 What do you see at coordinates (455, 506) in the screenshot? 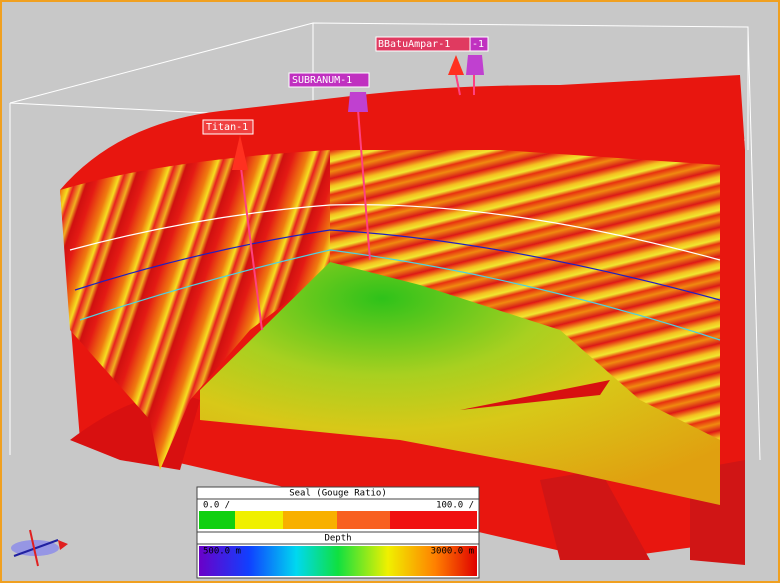
I see `legend-max: 100.0 /` at bounding box center [455, 506].